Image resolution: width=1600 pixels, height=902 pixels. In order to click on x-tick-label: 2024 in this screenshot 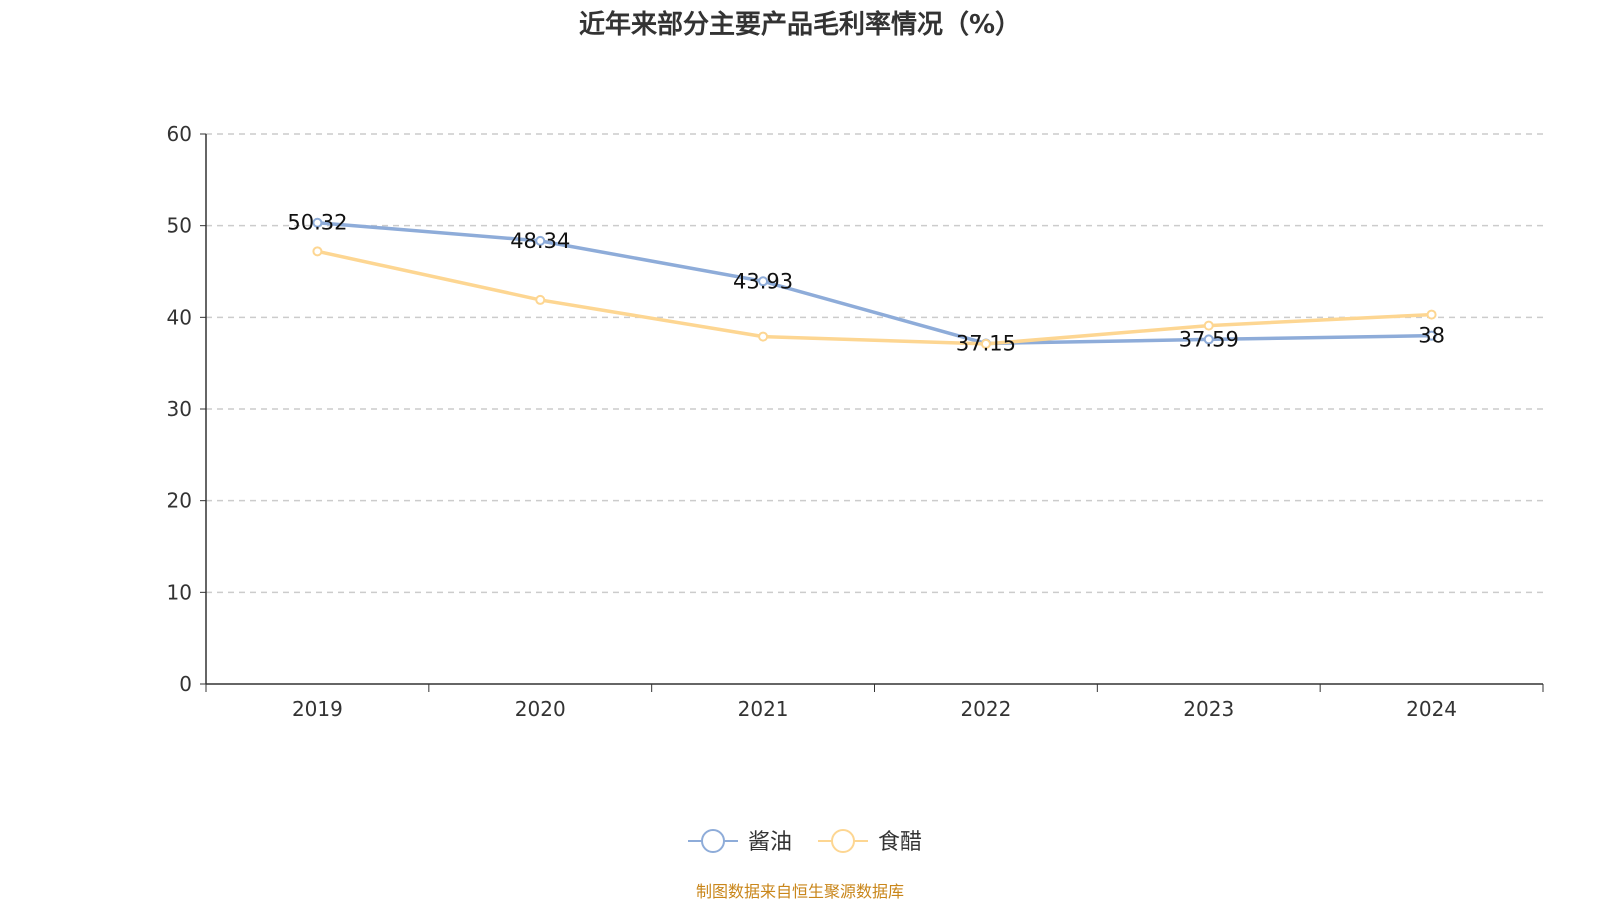, I will do `click(1431, 709)`.